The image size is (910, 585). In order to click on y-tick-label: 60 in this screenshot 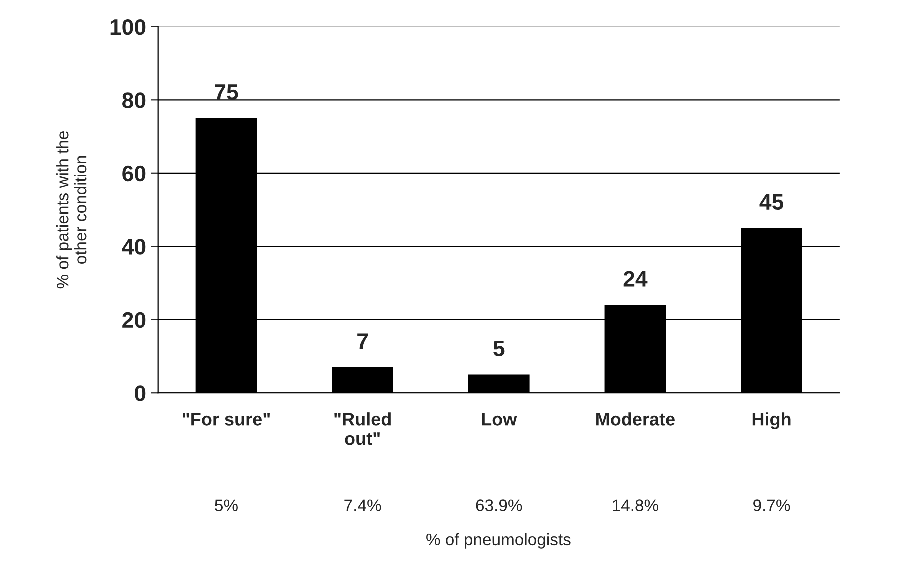, I will do `click(134, 174)`.